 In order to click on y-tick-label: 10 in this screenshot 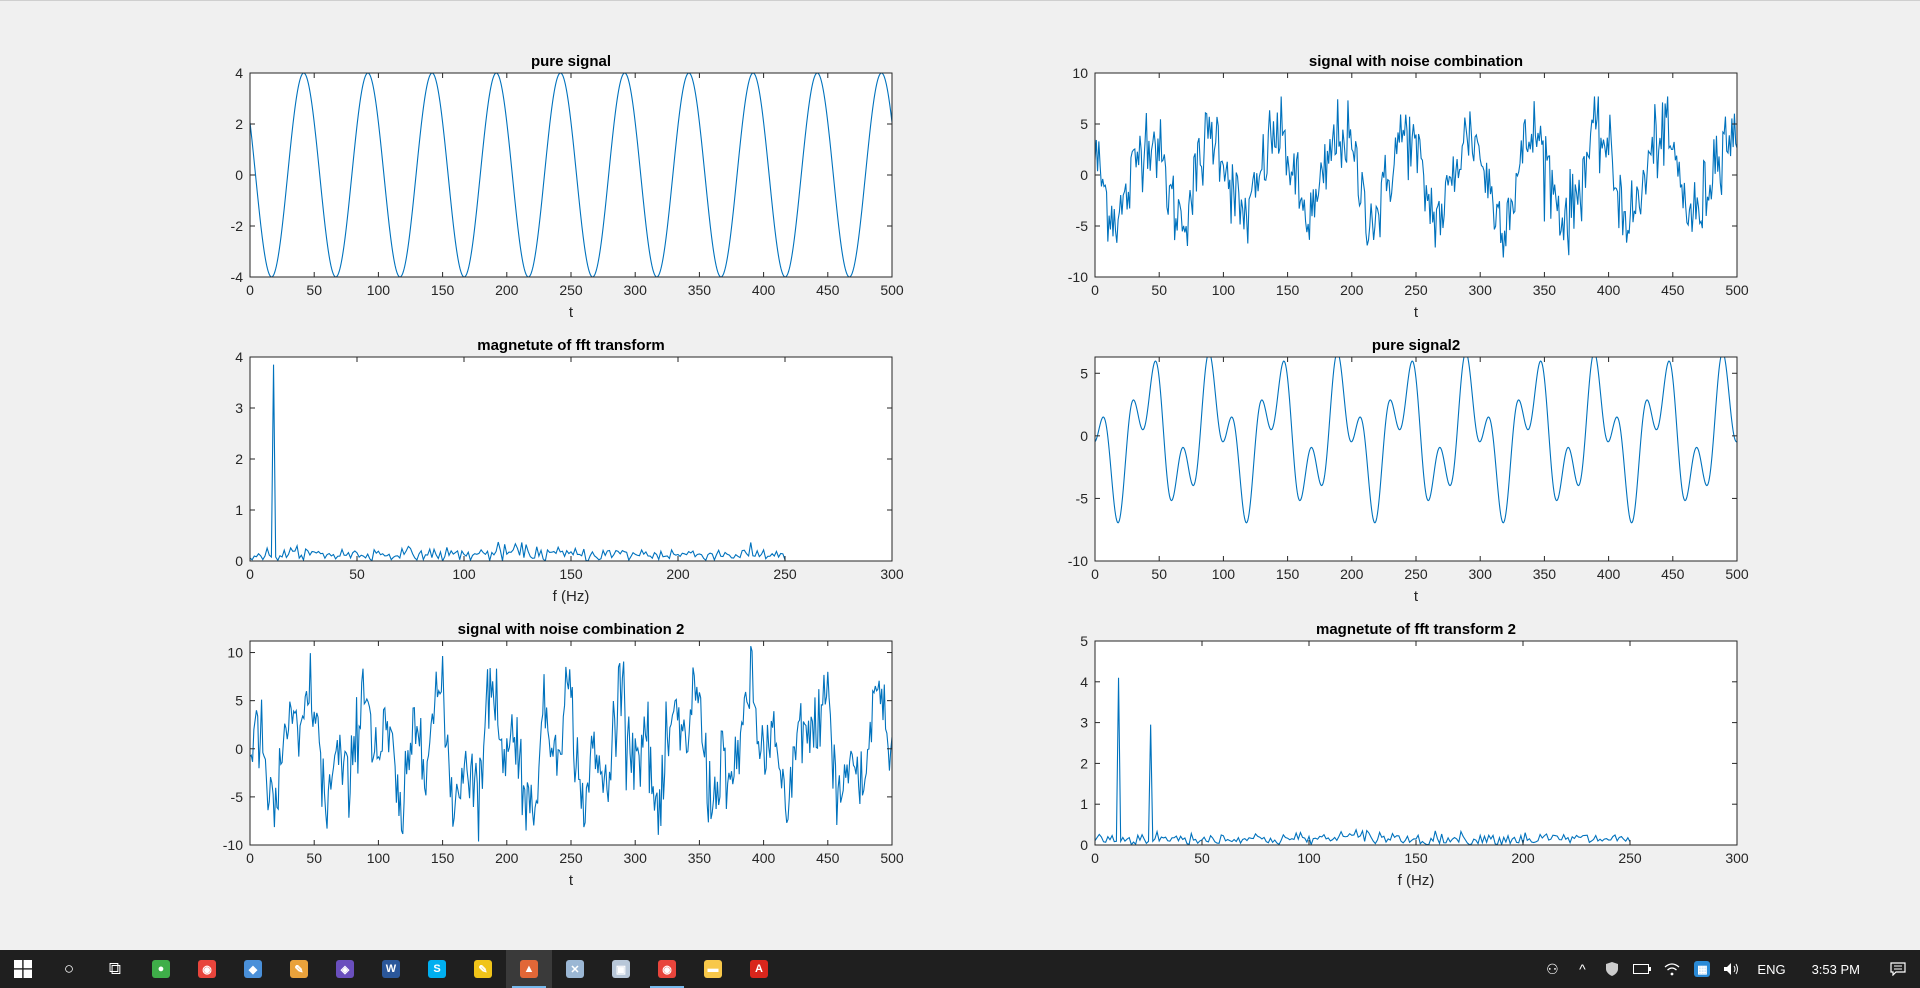, I will do `click(1080, 73)`.